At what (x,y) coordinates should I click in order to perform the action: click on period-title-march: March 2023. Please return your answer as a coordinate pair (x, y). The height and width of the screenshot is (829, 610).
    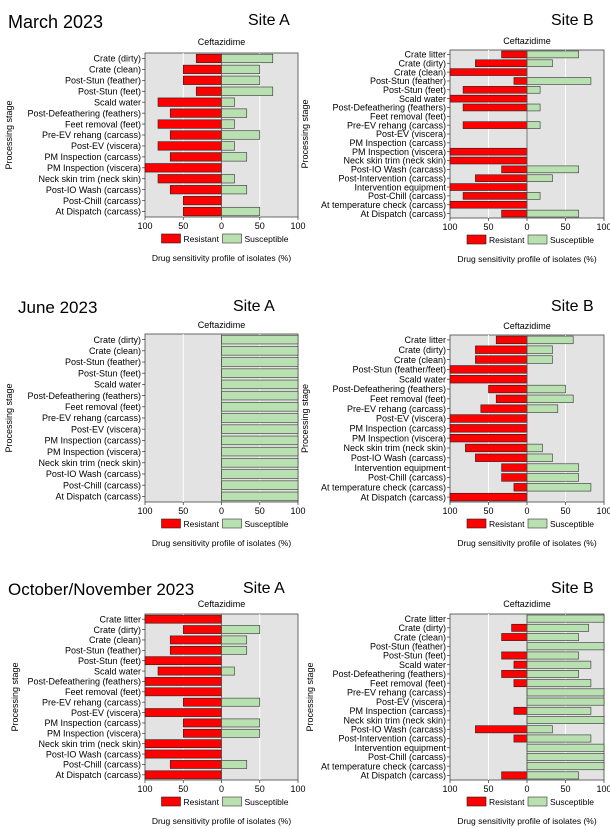
    Looking at the image, I should click on (56, 22).